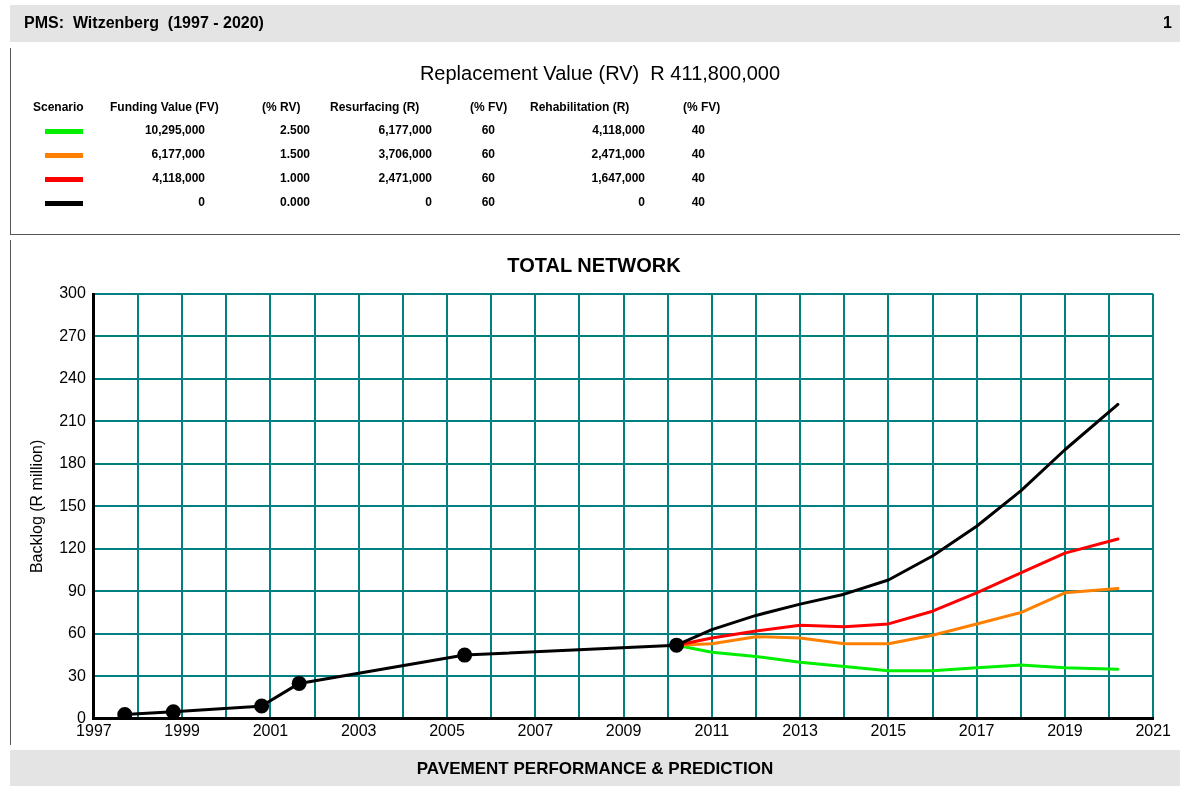  I want to click on x-tick-label: 2013, so click(800, 730).